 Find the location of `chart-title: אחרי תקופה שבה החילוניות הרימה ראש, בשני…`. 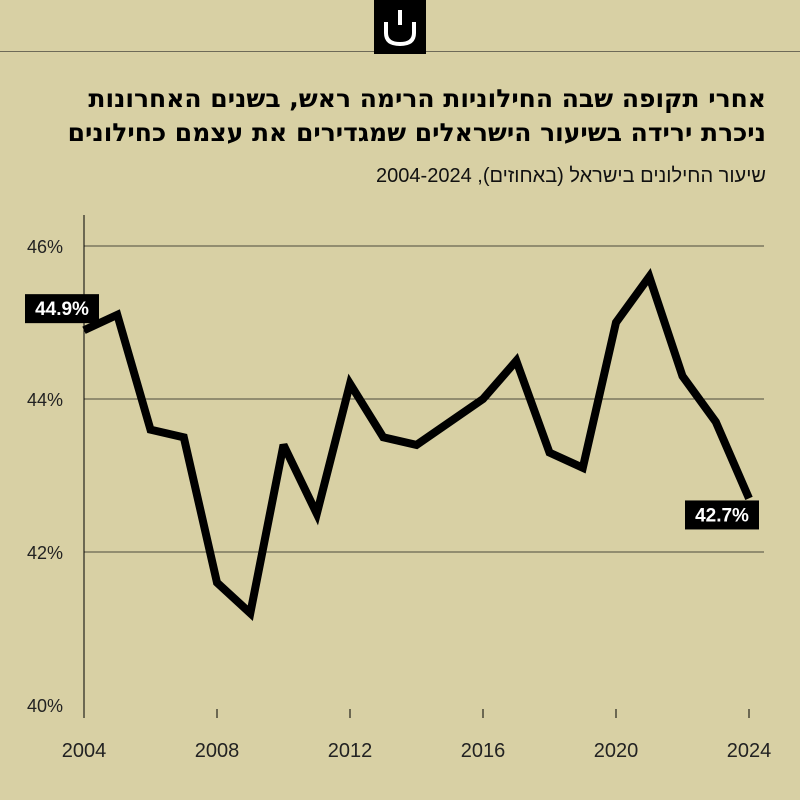

chart-title: אחרי תקופה שבה החילוניות הרימה ראש, בשני… is located at coordinates (416, 115).